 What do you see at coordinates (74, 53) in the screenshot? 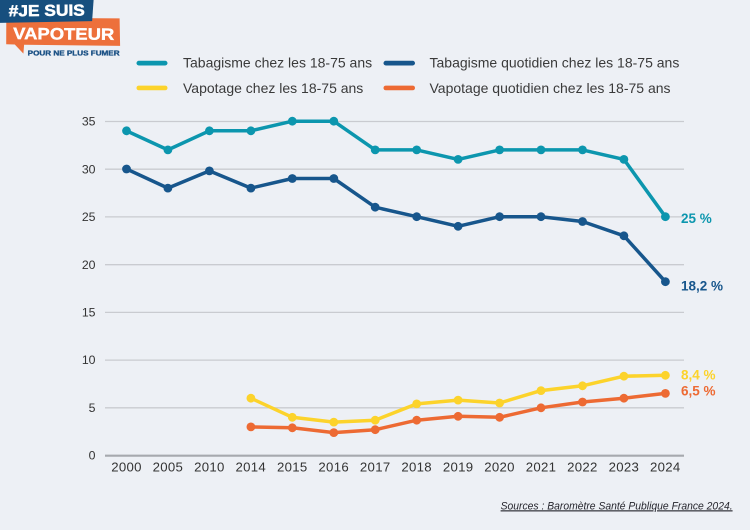
I see `svg-text: POUR NE PLUS FUMER` at bounding box center [74, 53].